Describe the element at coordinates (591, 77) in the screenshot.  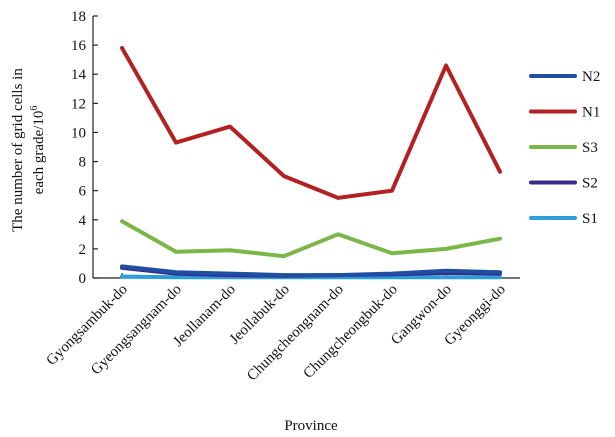
I see `legend-label-n2: N2` at that location.